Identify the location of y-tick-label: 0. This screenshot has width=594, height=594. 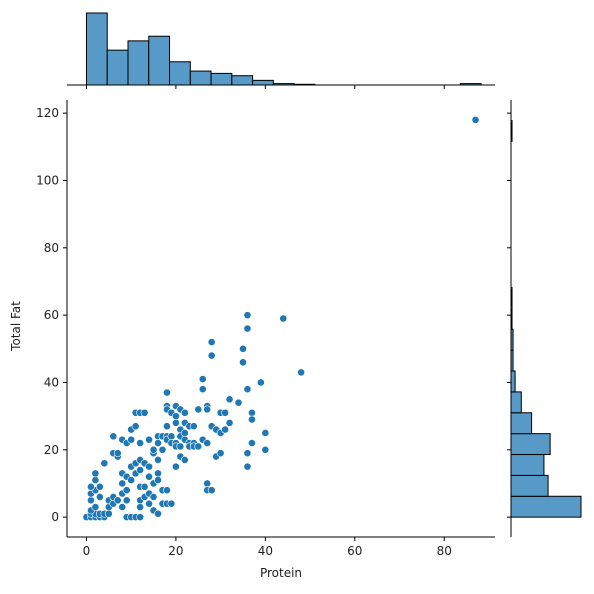
(55, 517).